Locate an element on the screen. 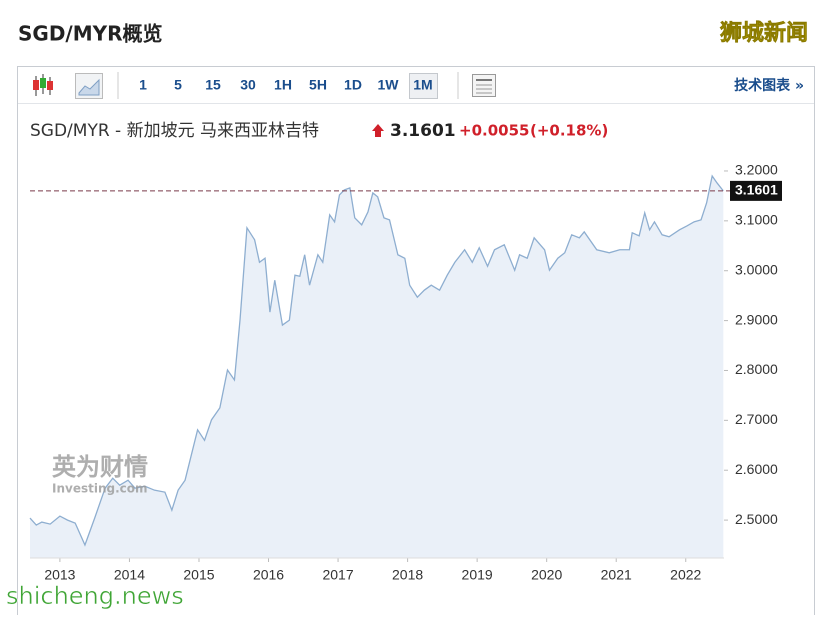 The height and width of the screenshot is (619, 824). logo-sub: Investing.com is located at coordinates (100, 489).